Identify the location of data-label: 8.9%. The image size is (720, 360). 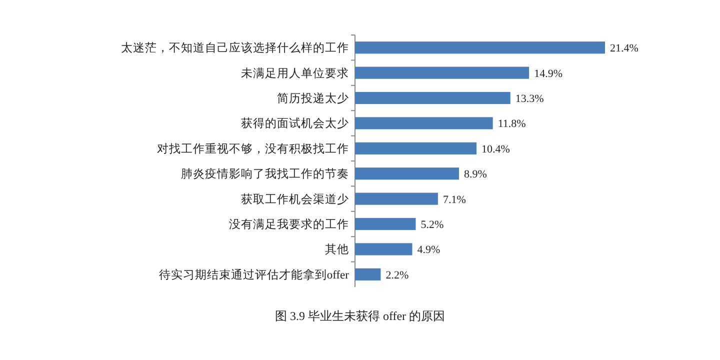
(475, 174).